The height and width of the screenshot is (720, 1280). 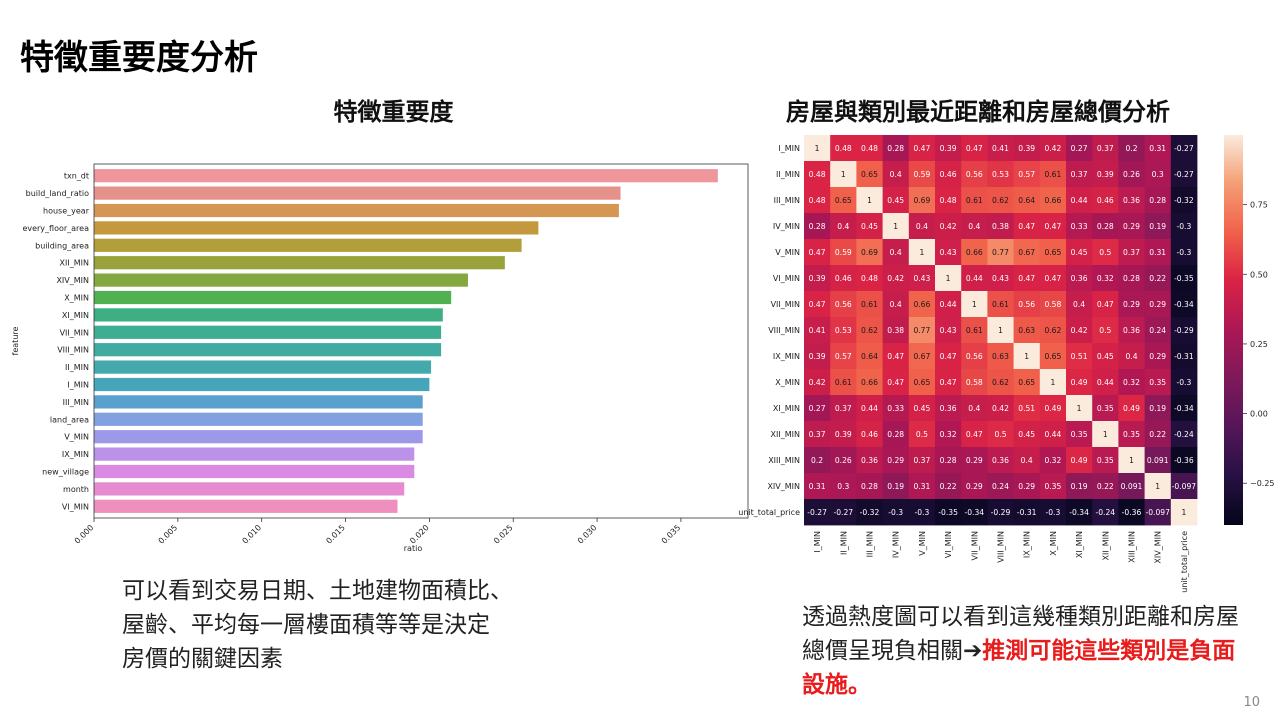 I want to click on cell-value: 0.19, so click(x=1157, y=226).